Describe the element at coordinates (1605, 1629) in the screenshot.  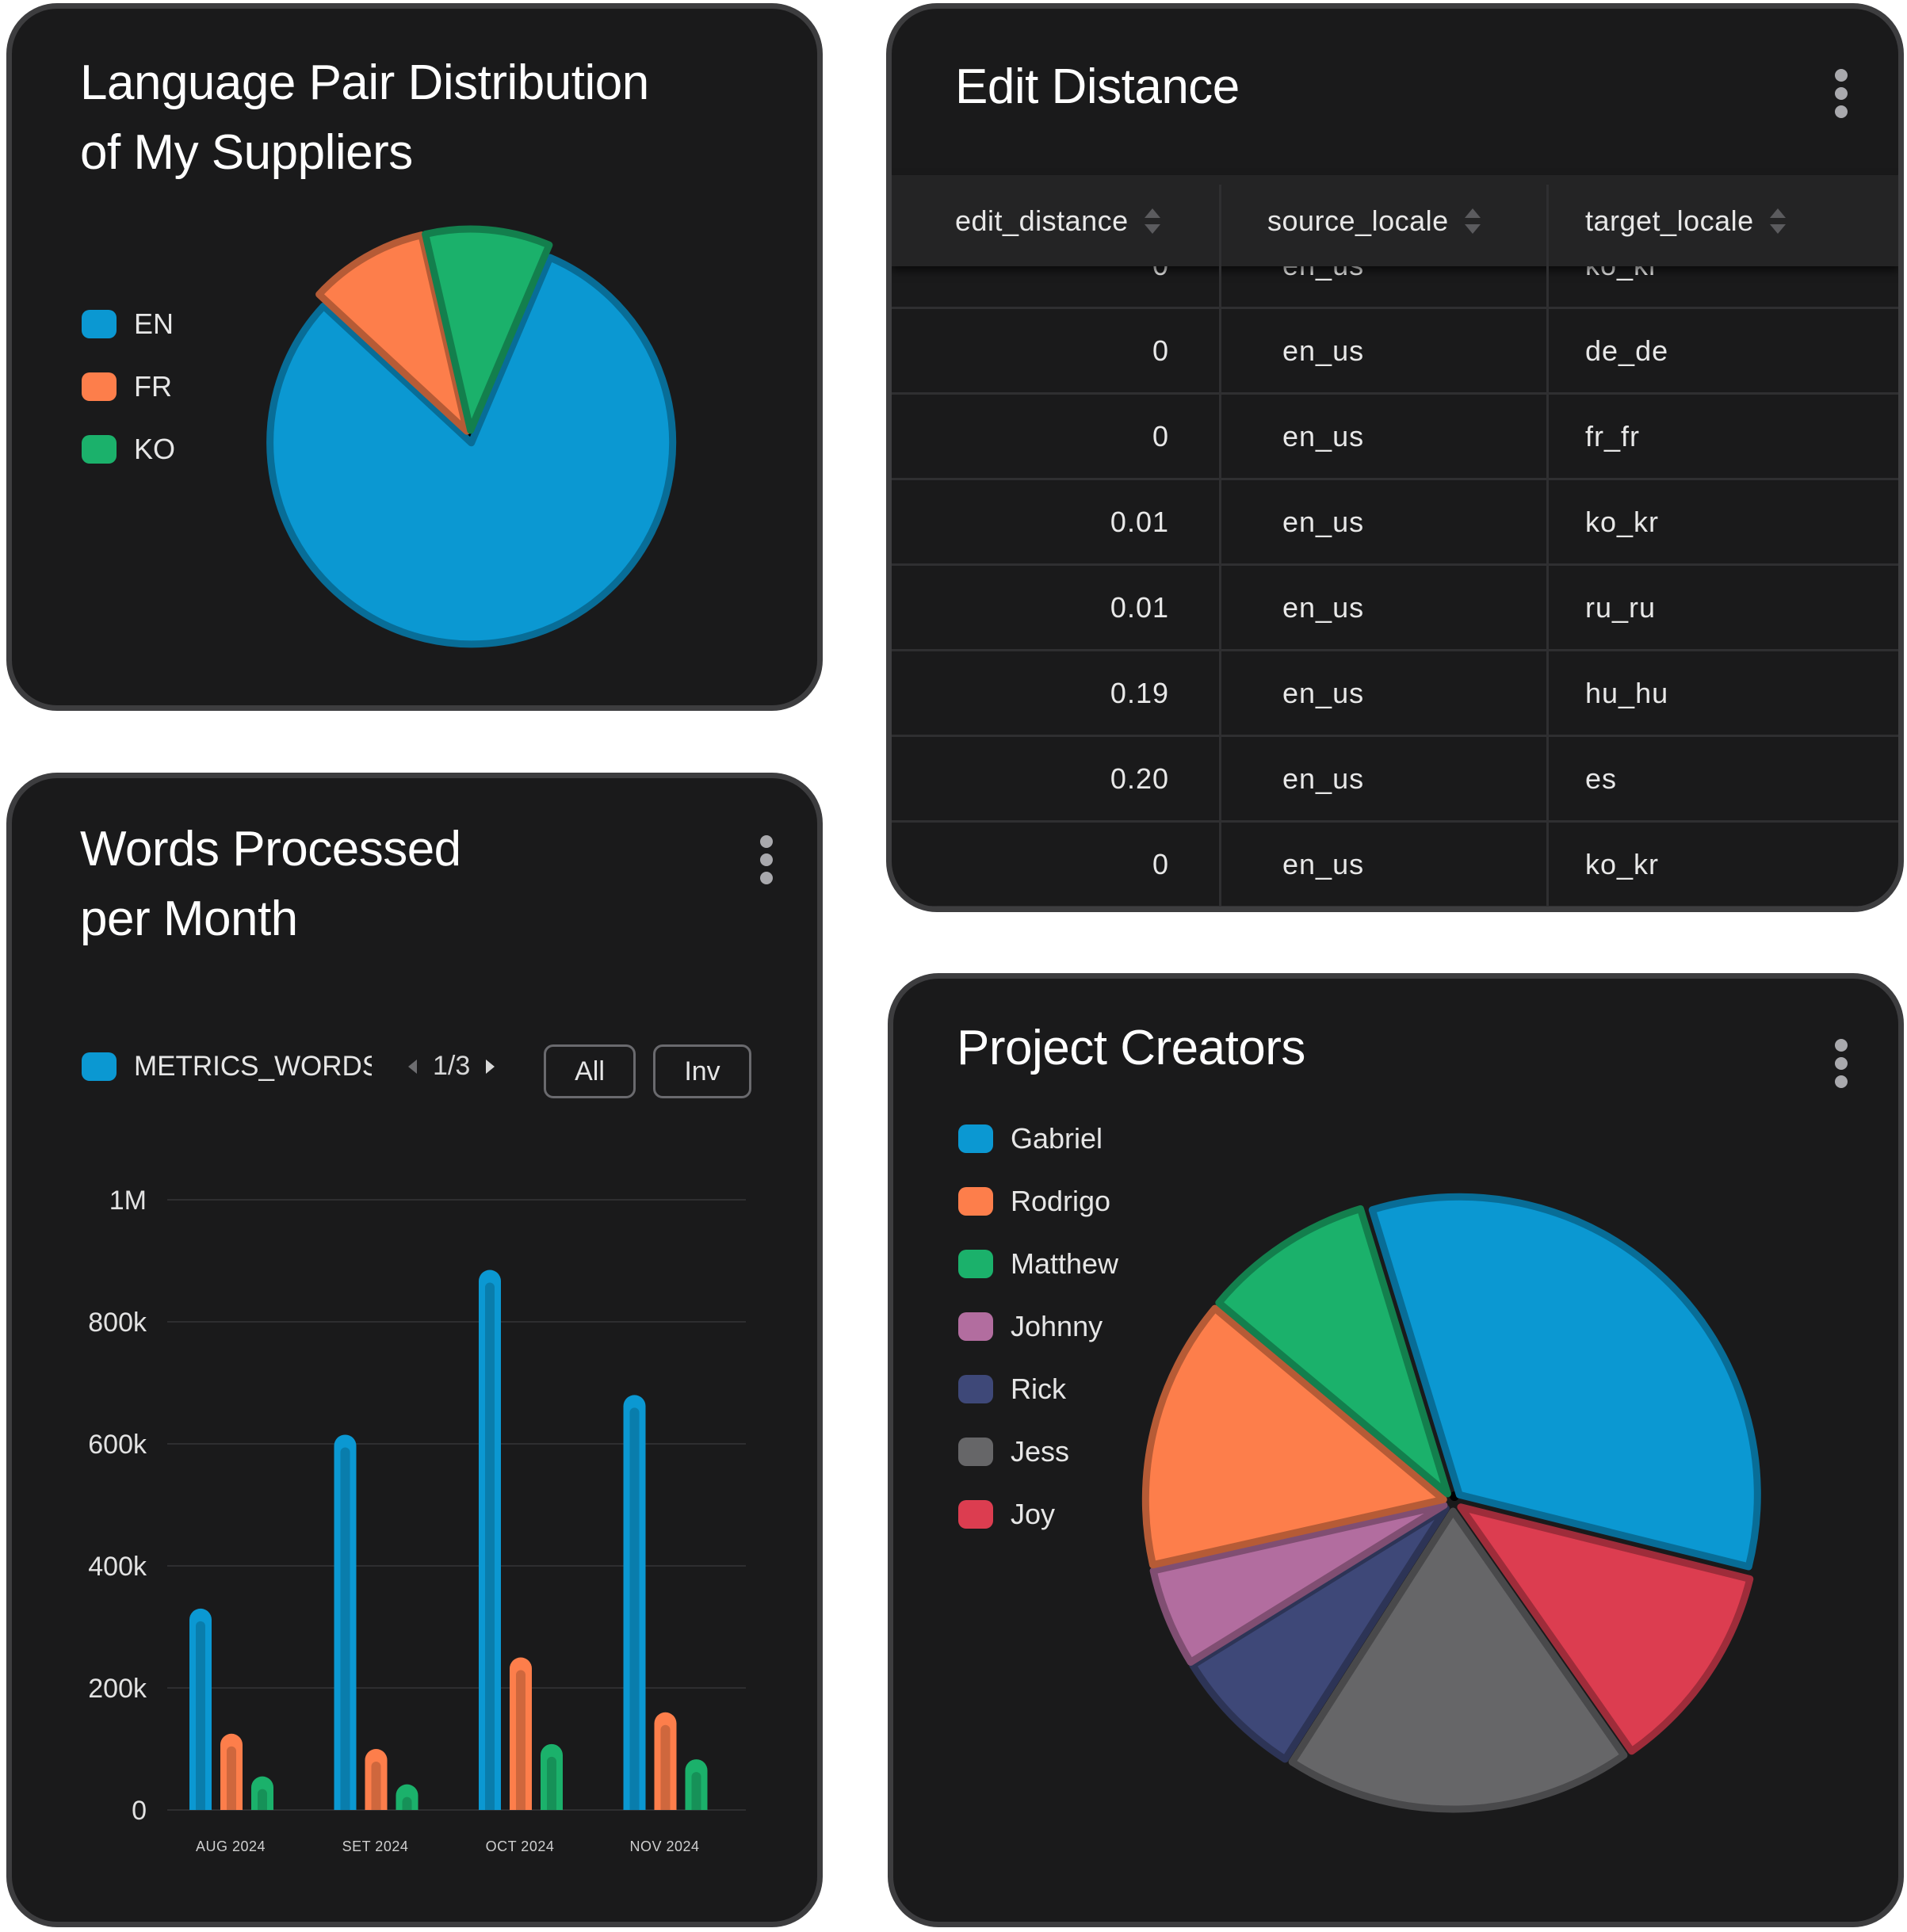
I see `pie-slice-joy` at that location.